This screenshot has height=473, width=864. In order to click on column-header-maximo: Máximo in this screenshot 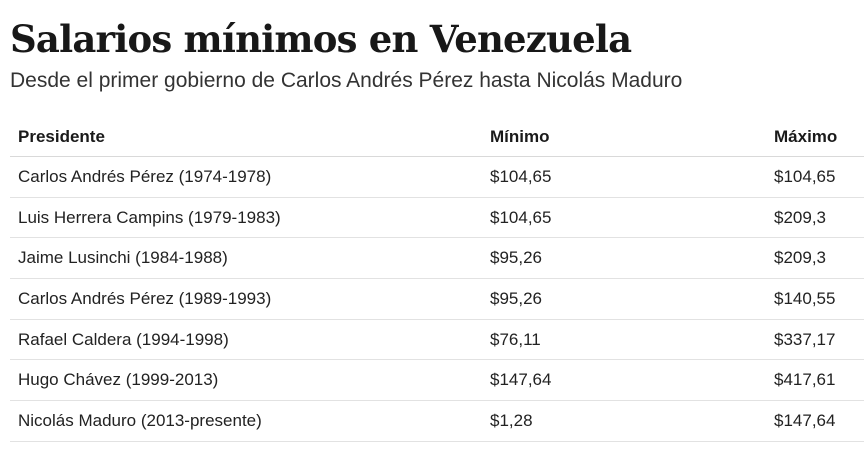, I will do `click(815, 137)`.